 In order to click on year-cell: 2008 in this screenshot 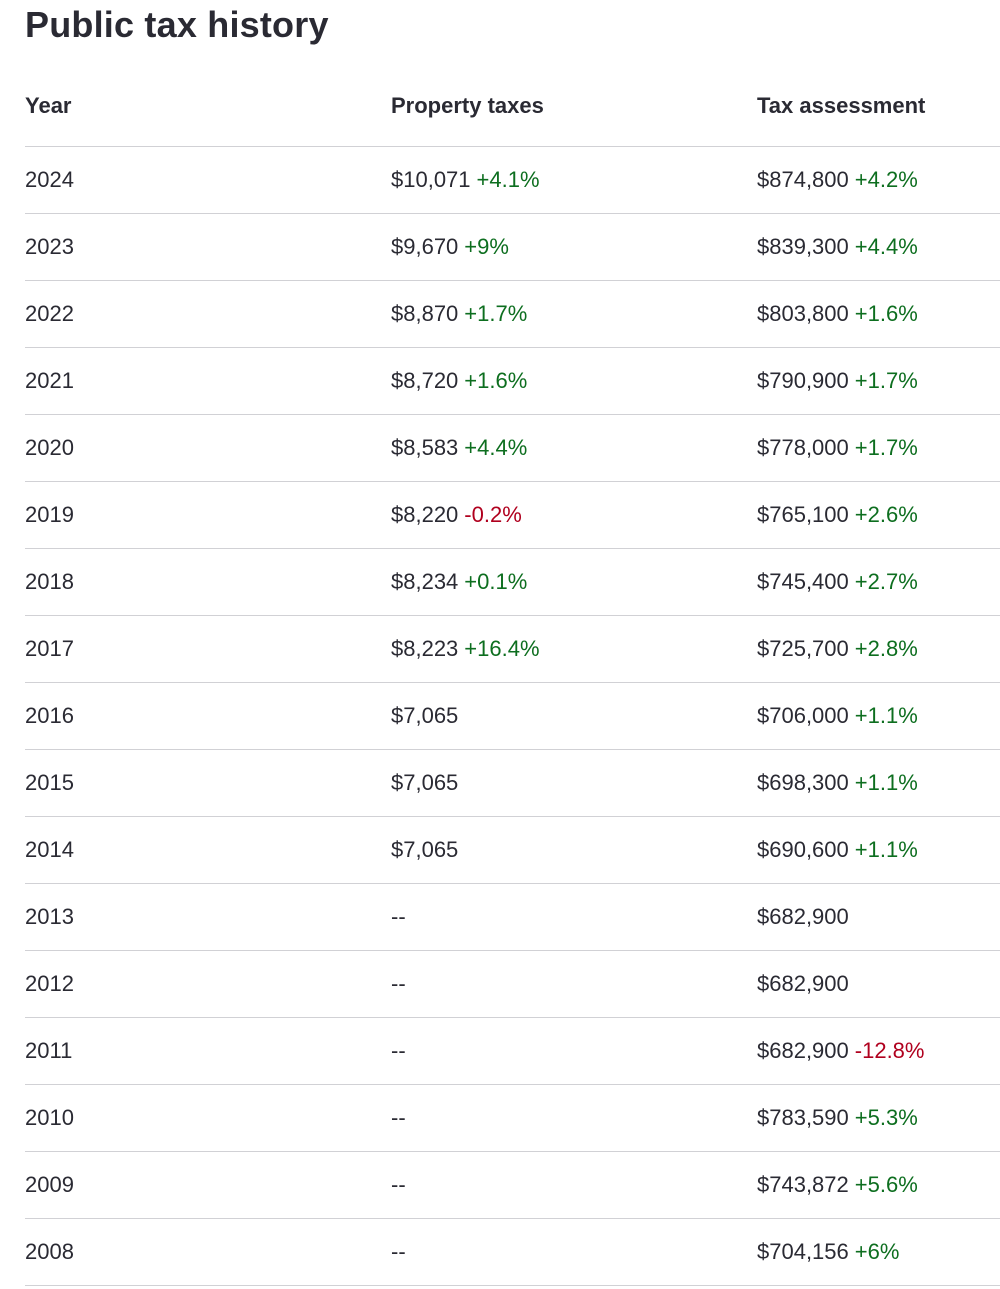, I will do `click(208, 1252)`.